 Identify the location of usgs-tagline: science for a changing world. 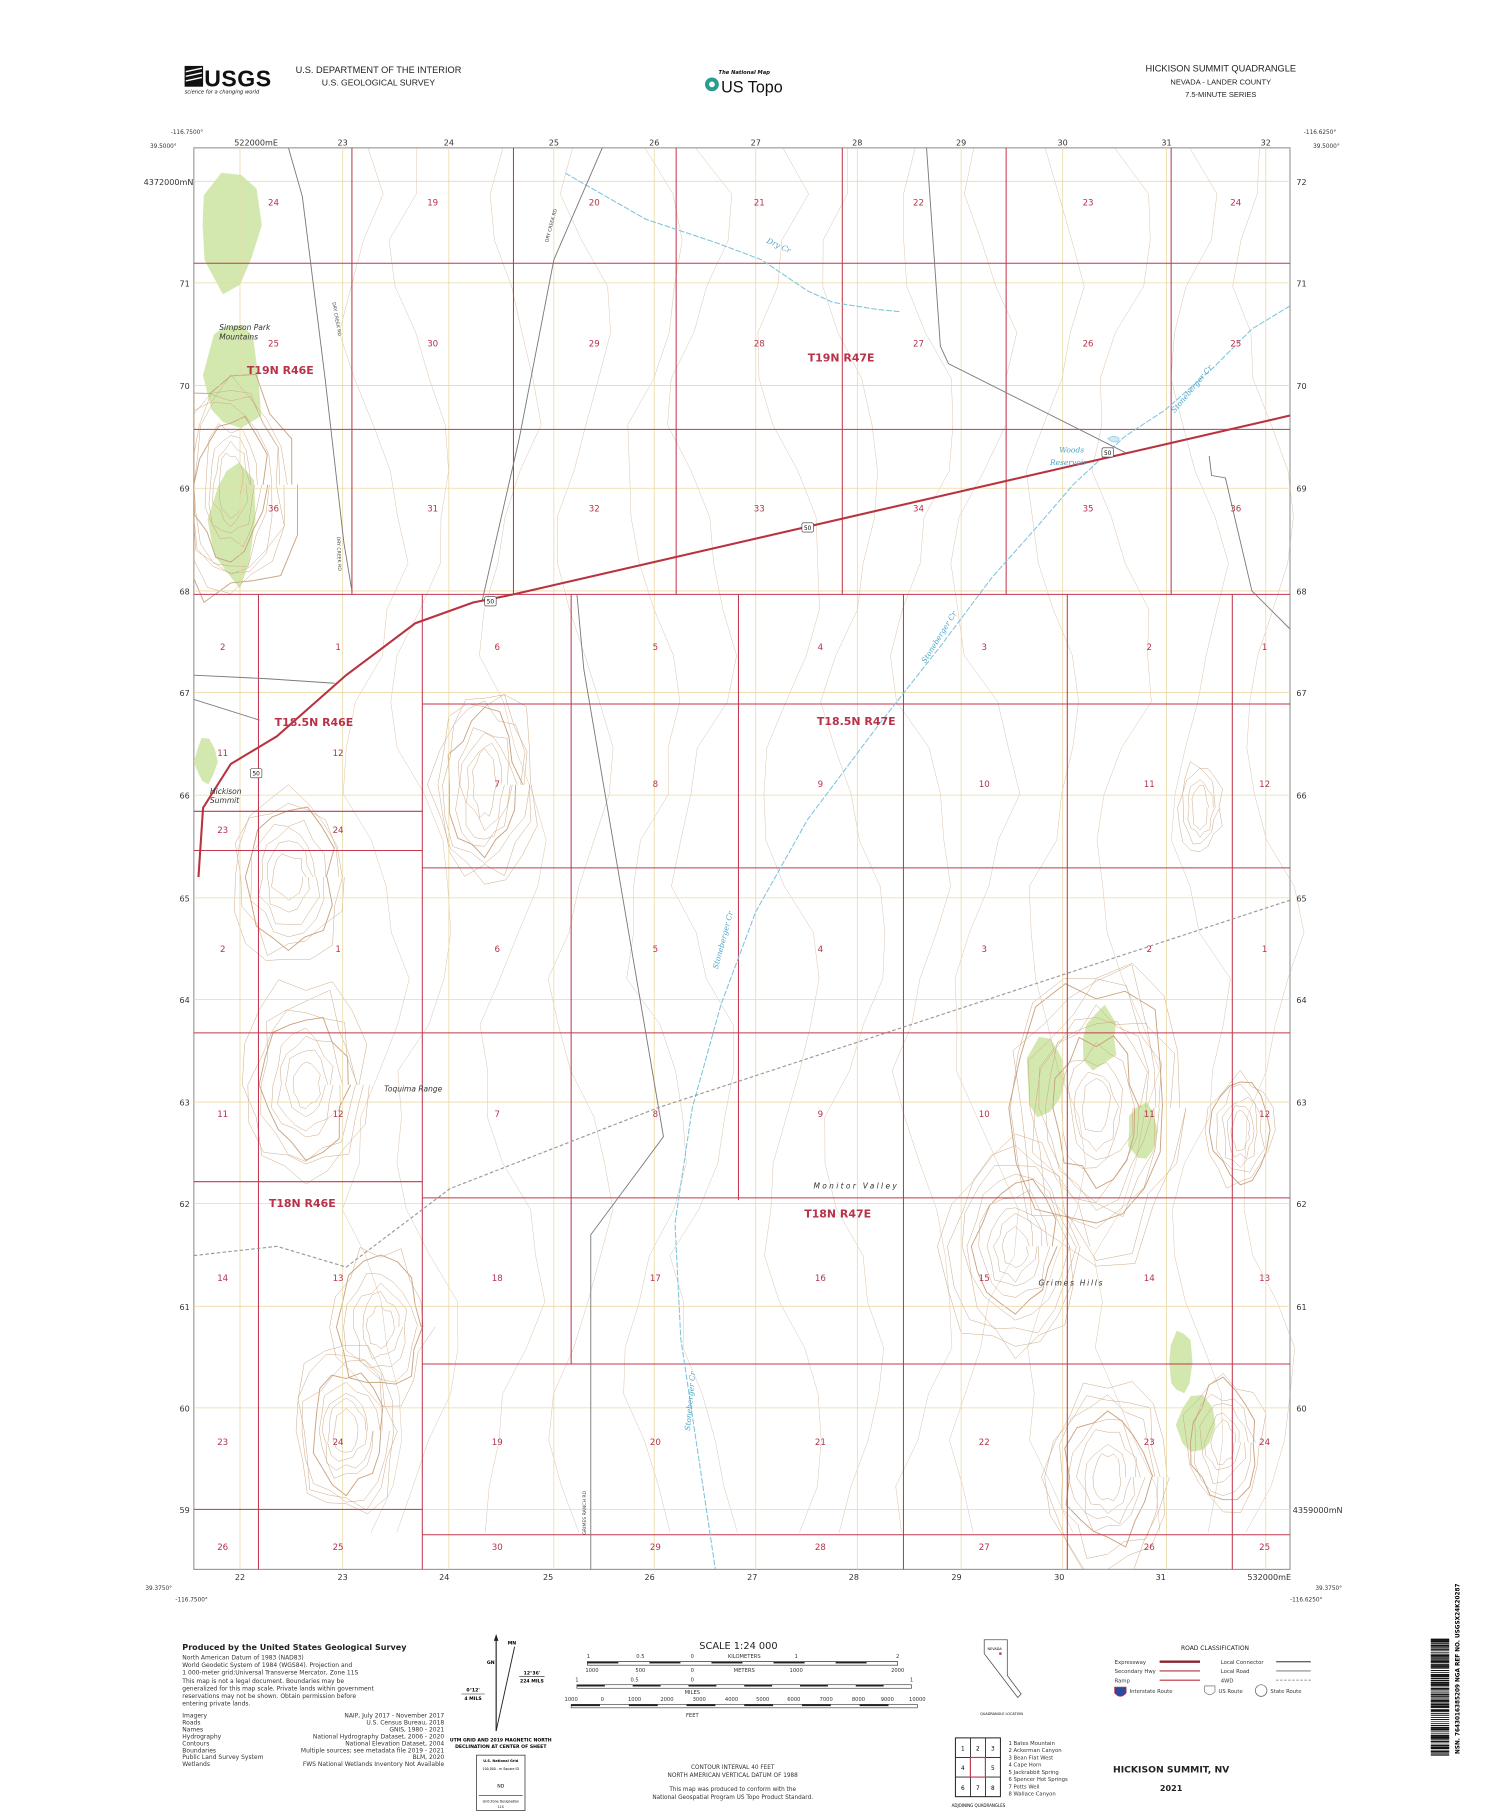
(222, 93).